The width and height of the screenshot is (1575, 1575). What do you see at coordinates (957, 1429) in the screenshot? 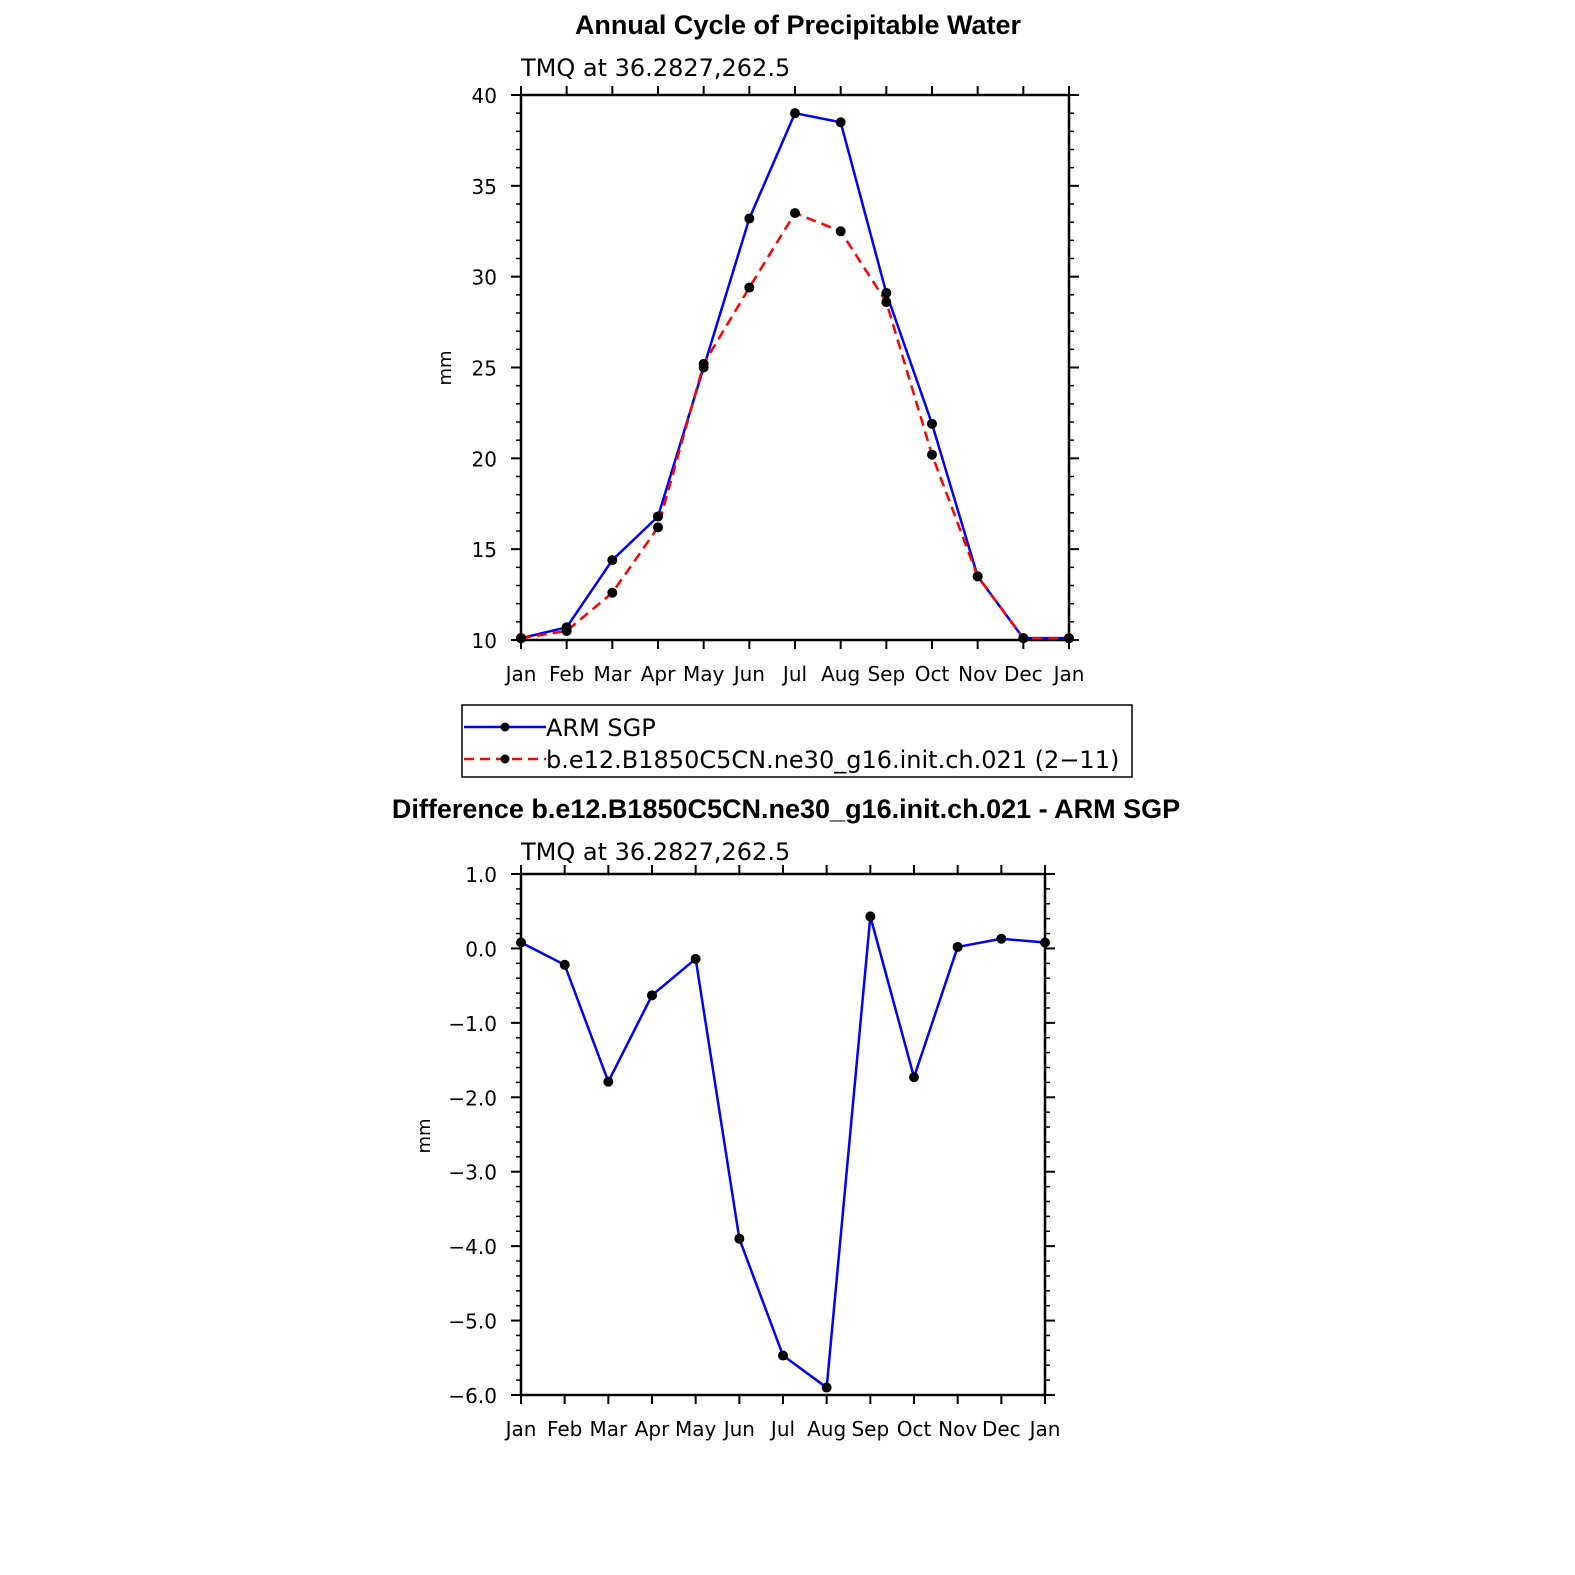
I see `chart2-x-tick-label: Nov` at bounding box center [957, 1429].